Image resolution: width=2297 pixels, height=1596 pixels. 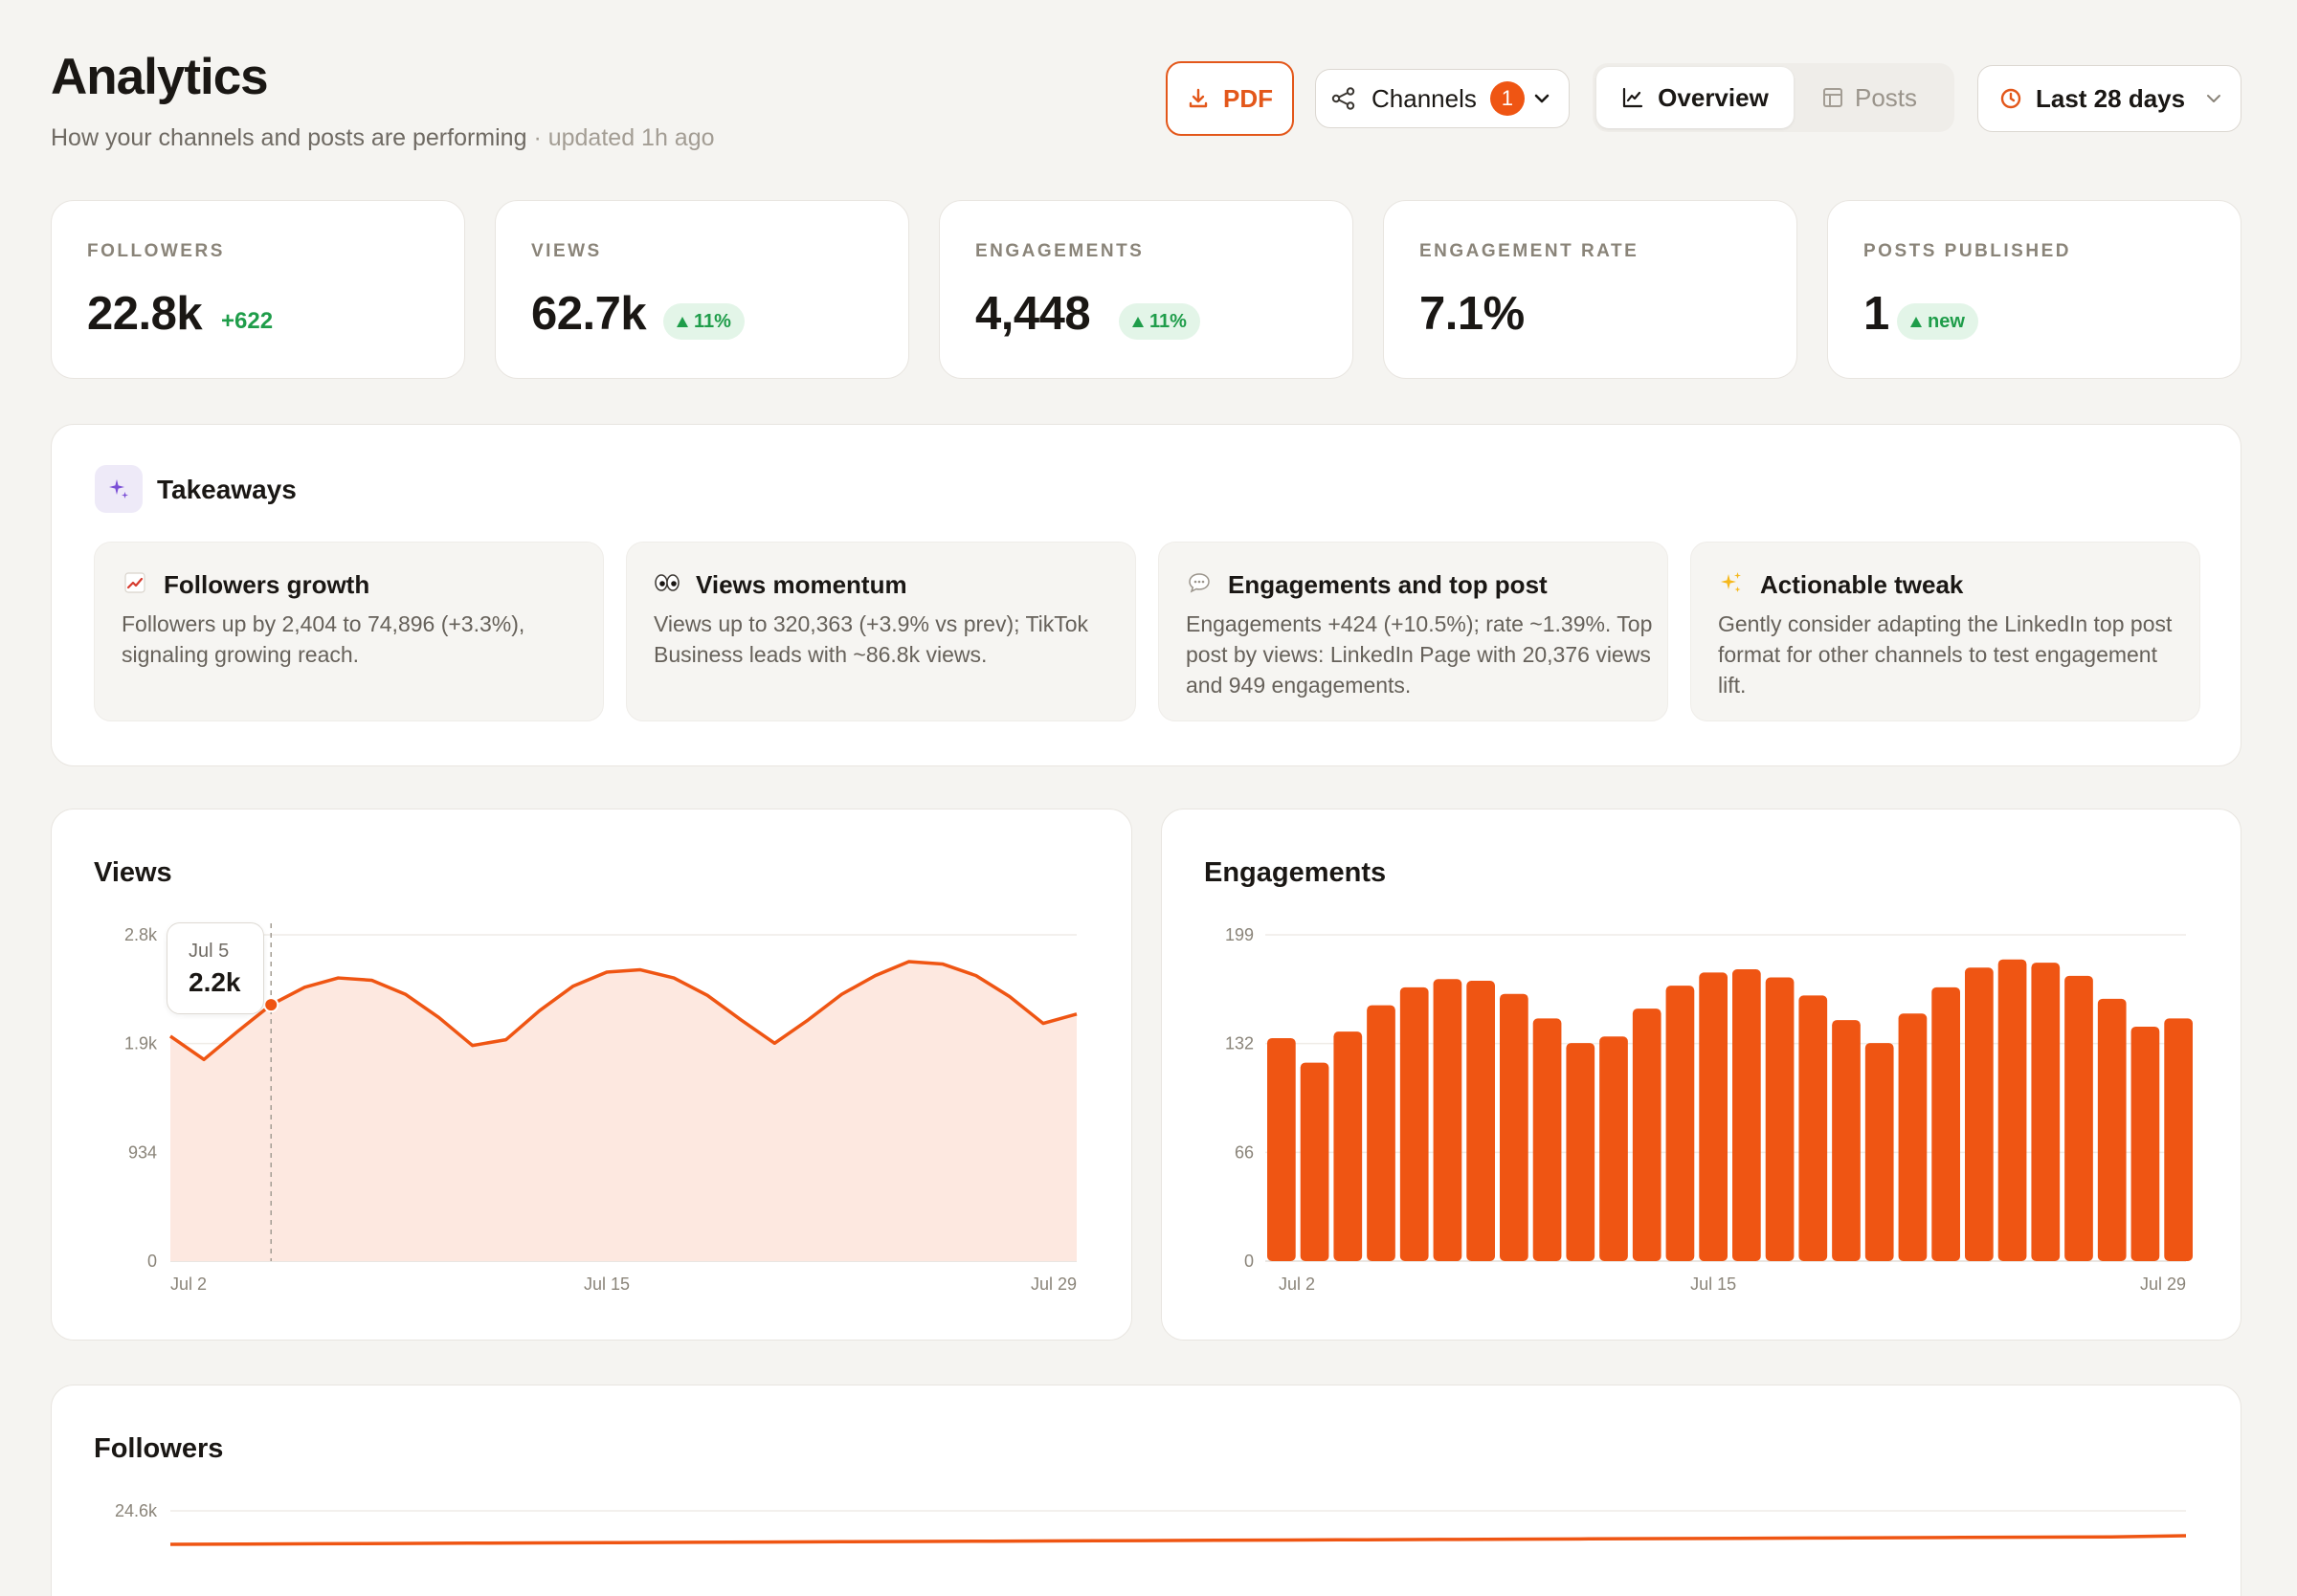 What do you see at coordinates (142, 1152) in the screenshot?
I see `y-tick-label: 934` at bounding box center [142, 1152].